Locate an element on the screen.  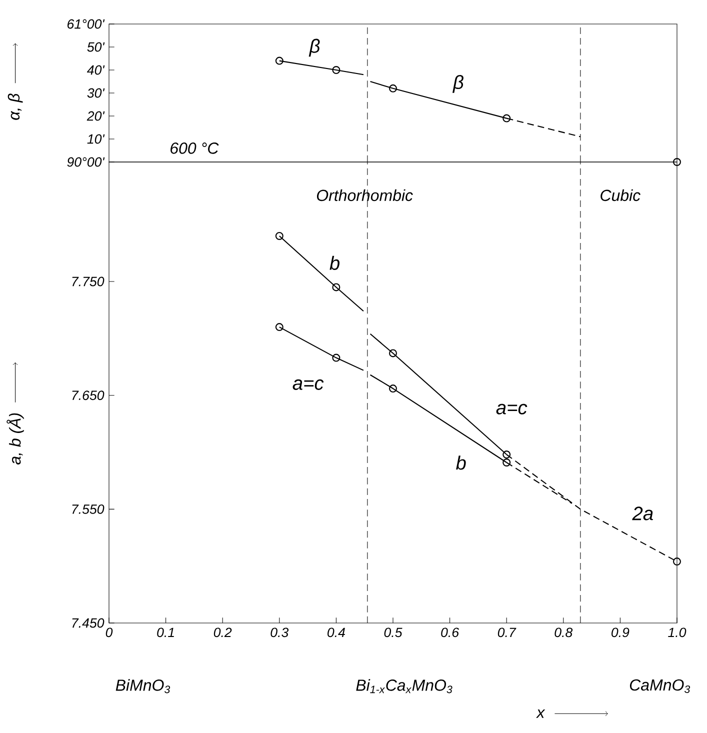
y-tick-label: 7.750 is located at coordinates (88, 281).